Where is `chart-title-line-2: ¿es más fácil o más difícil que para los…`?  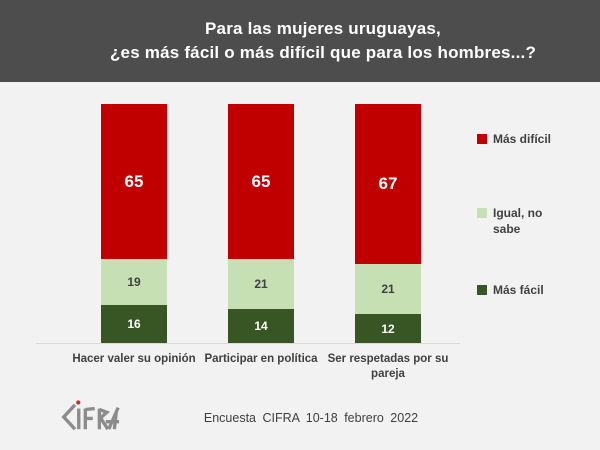 chart-title-line-2: ¿es más fácil o más difícil que para los… is located at coordinates (323, 52).